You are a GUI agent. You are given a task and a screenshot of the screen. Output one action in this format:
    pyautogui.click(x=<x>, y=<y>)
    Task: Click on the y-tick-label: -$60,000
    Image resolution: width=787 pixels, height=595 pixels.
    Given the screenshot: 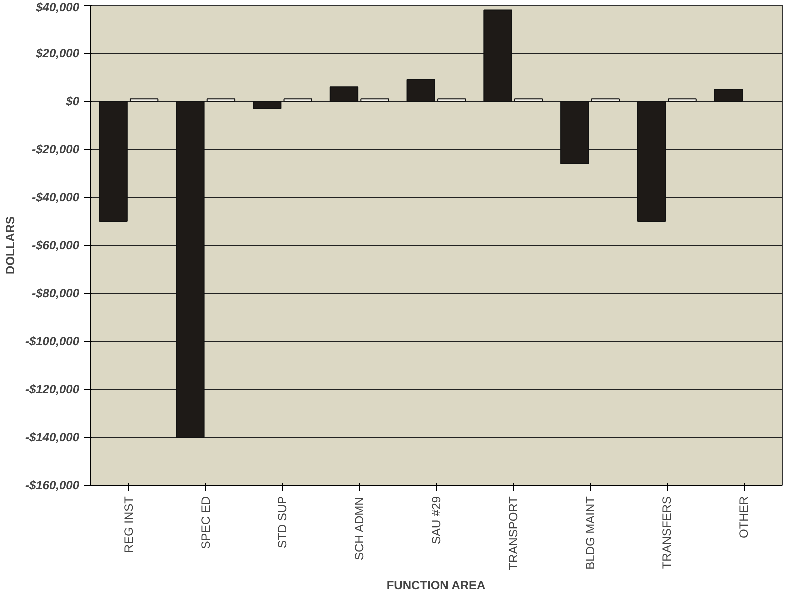 What is the action you would take?
    pyautogui.click(x=56, y=245)
    